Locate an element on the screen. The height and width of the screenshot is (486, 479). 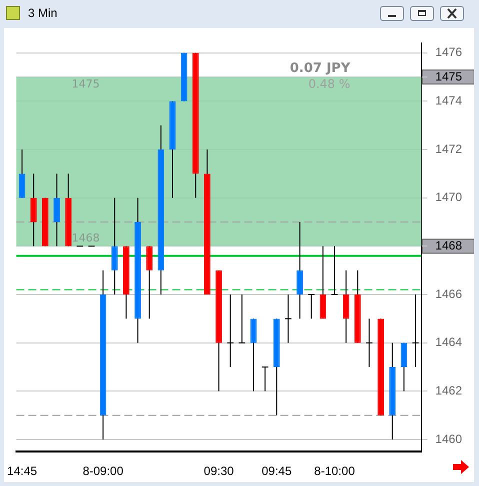
y-tick-label: 1476 is located at coordinates (448, 52).